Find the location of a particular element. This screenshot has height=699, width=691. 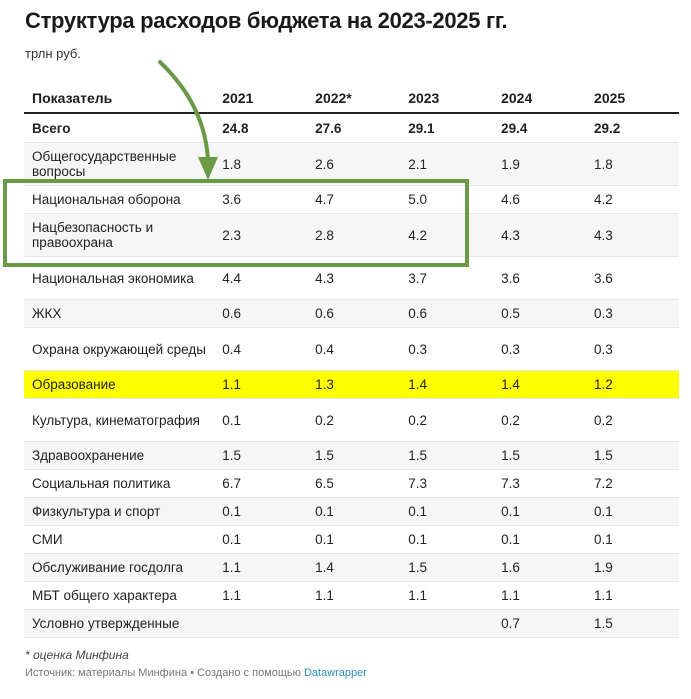

cell-2025: 0.1 is located at coordinates (632, 539).